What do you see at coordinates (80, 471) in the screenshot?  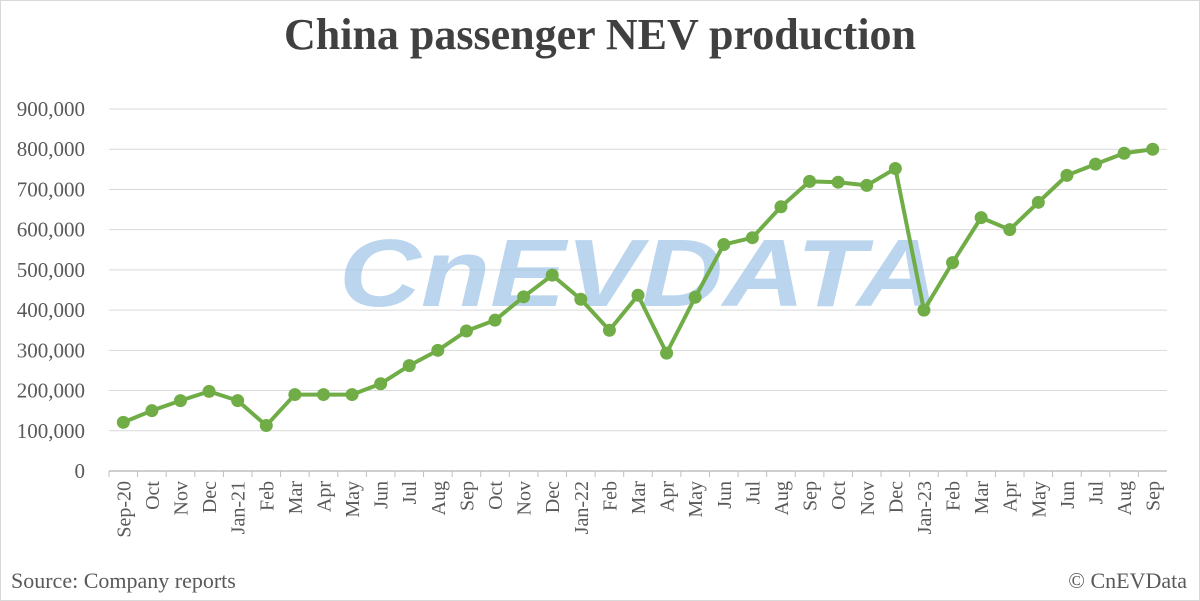 I see `y-tick-label: 0` at bounding box center [80, 471].